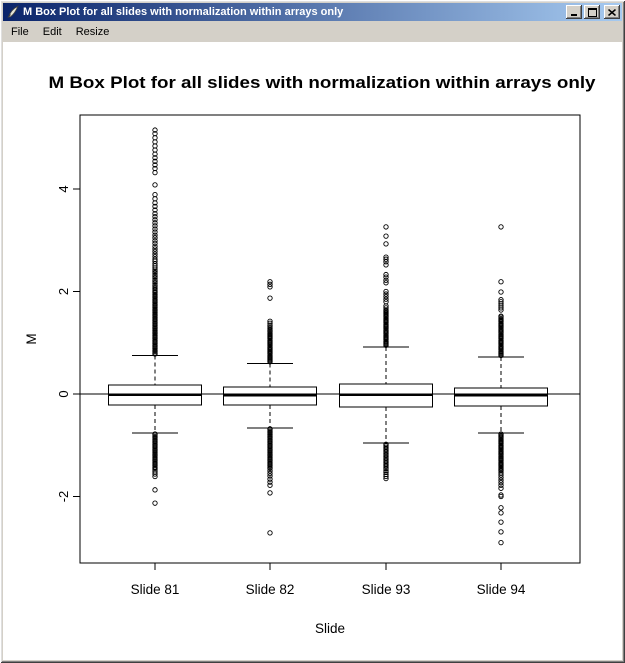 This screenshot has height=663, width=625. What do you see at coordinates (270, 589) in the screenshot?
I see `x-tick-label: Slide 82` at bounding box center [270, 589].